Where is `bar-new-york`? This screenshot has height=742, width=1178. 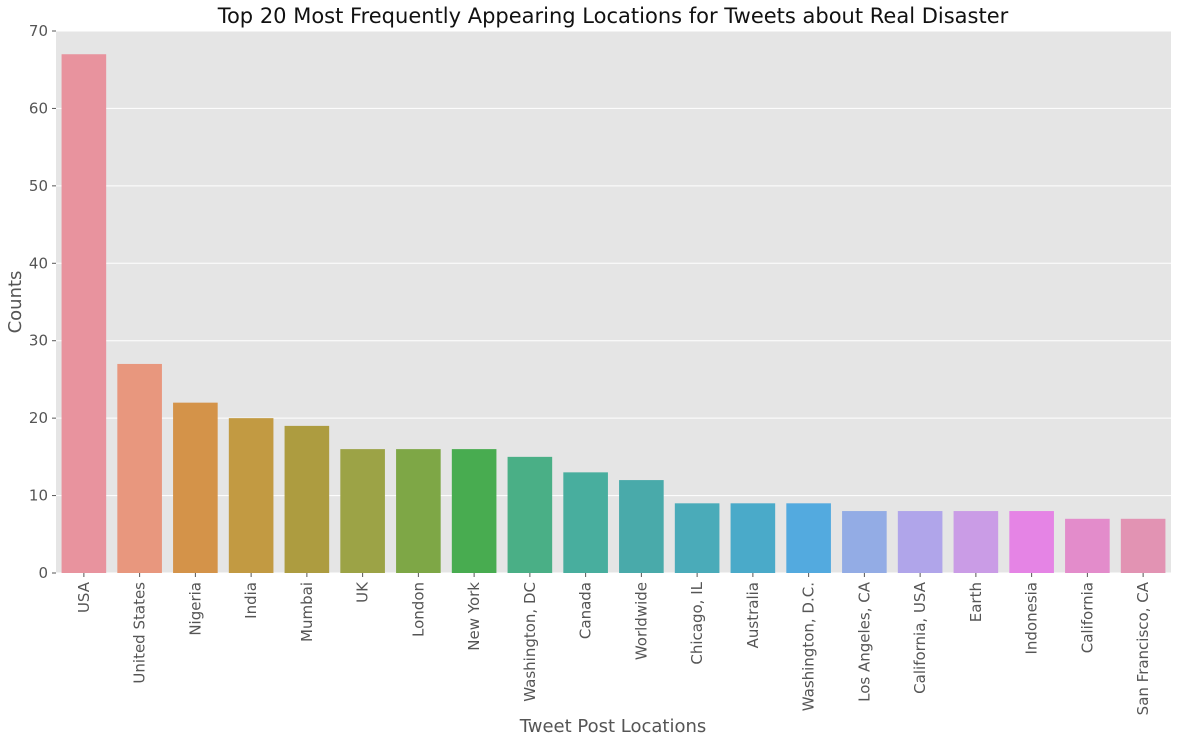
bar-new-york is located at coordinates (474, 511).